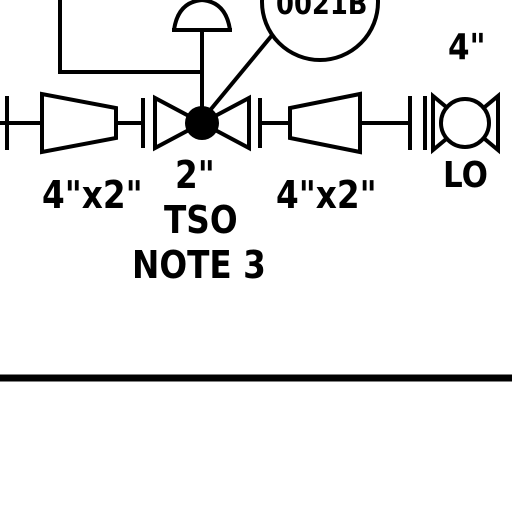 This screenshot has height=512, width=512. What do you see at coordinates (467, 47) in the screenshot?
I see `line-size-label: 4"` at bounding box center [467, 47].